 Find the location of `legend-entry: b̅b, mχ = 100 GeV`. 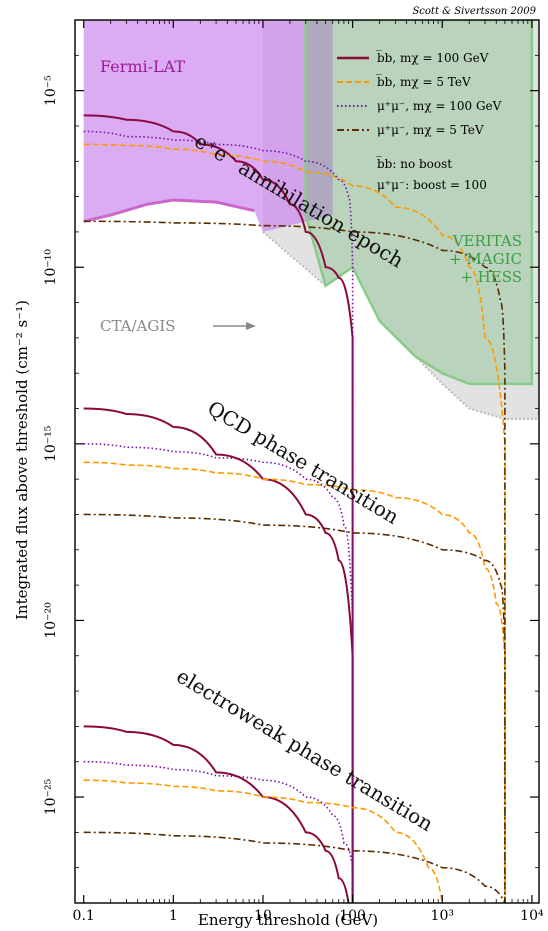

legend-entry: b̅b, mχ = 100 GeV is located at coordinates (413, 57).